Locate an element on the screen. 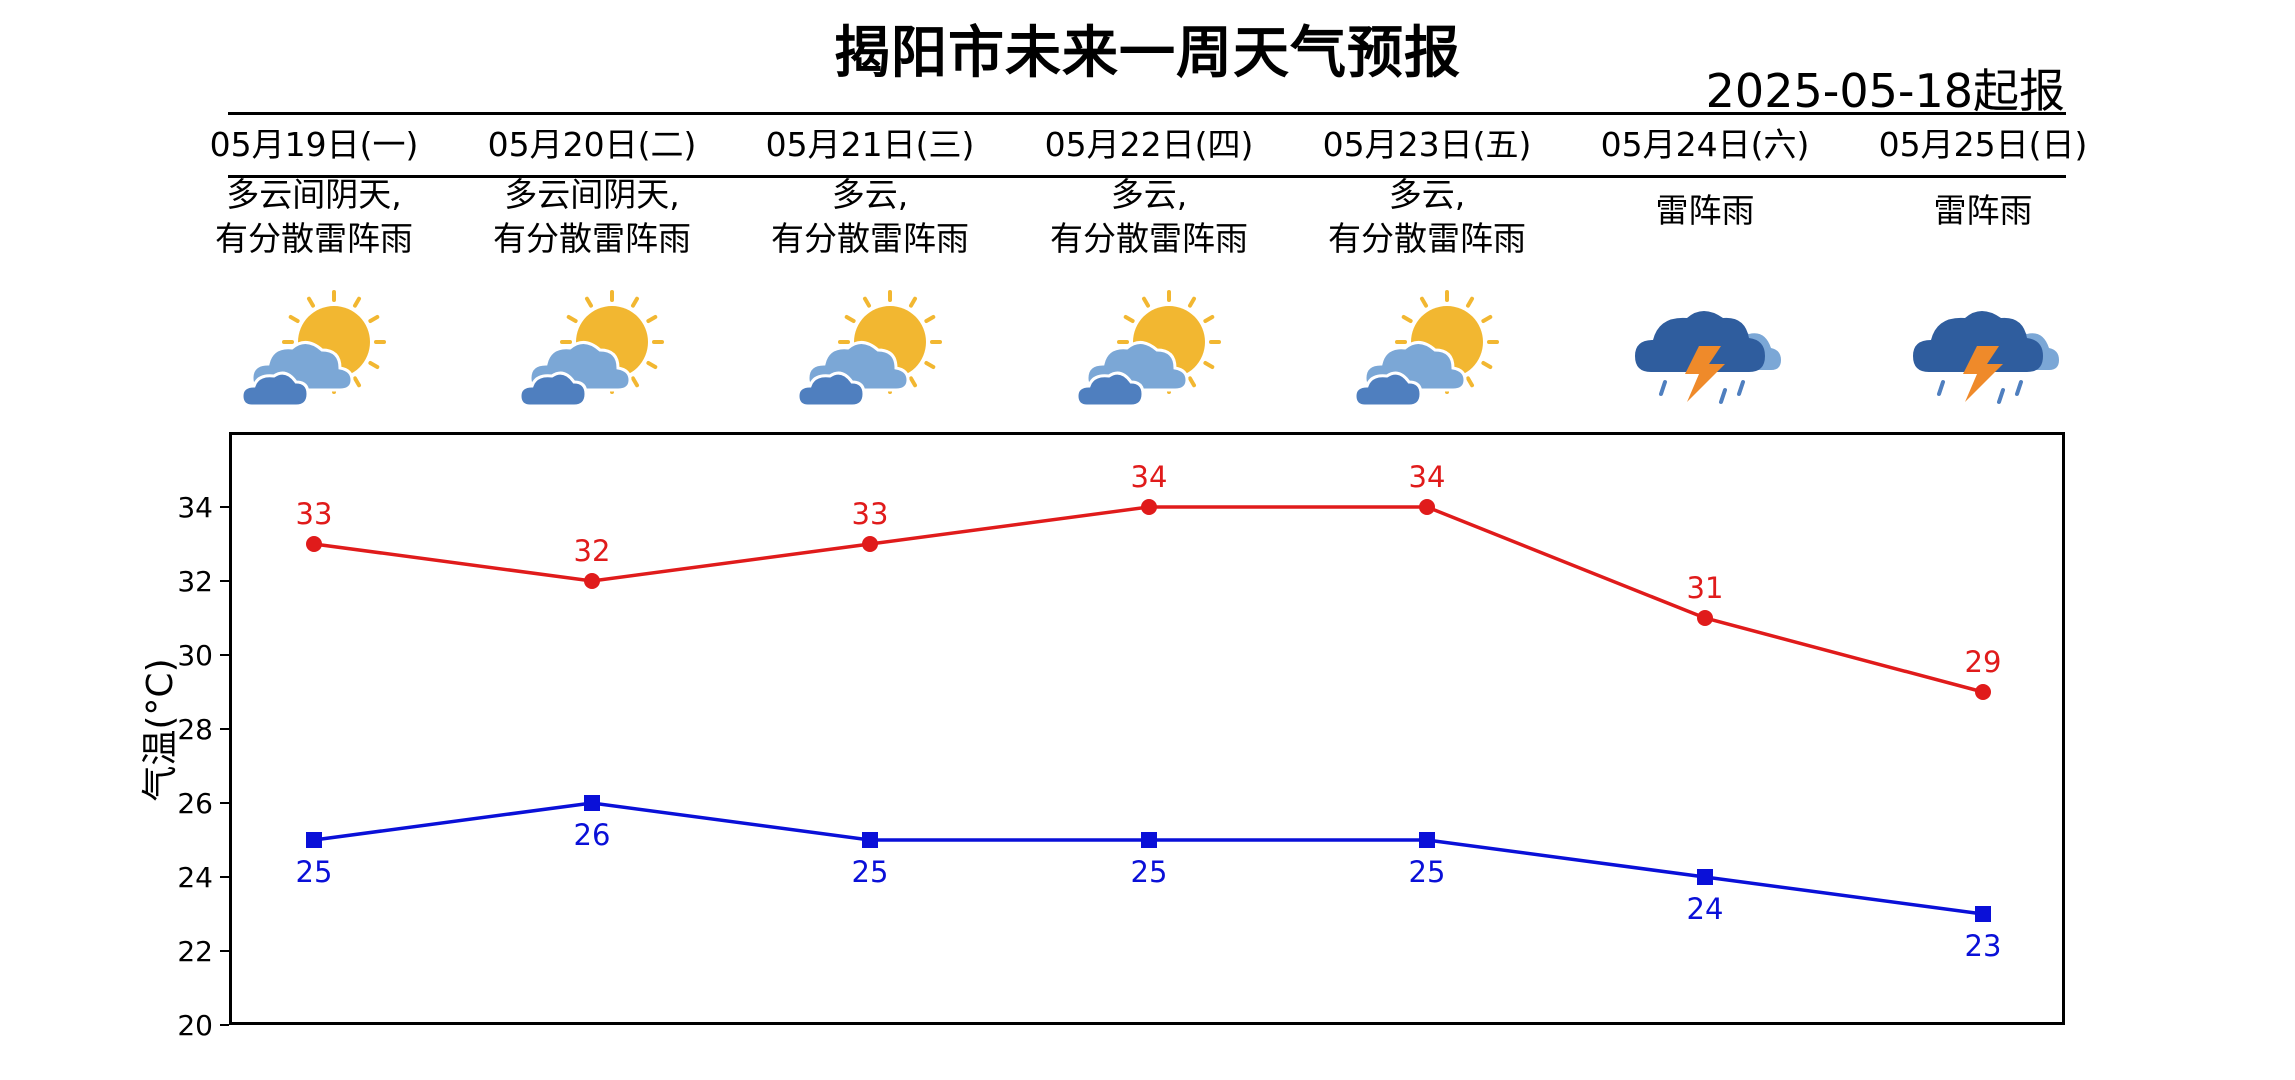 This screenshot has height=1080, width=2295. y-tick-label: 30 is located at coordinates (195, 655).